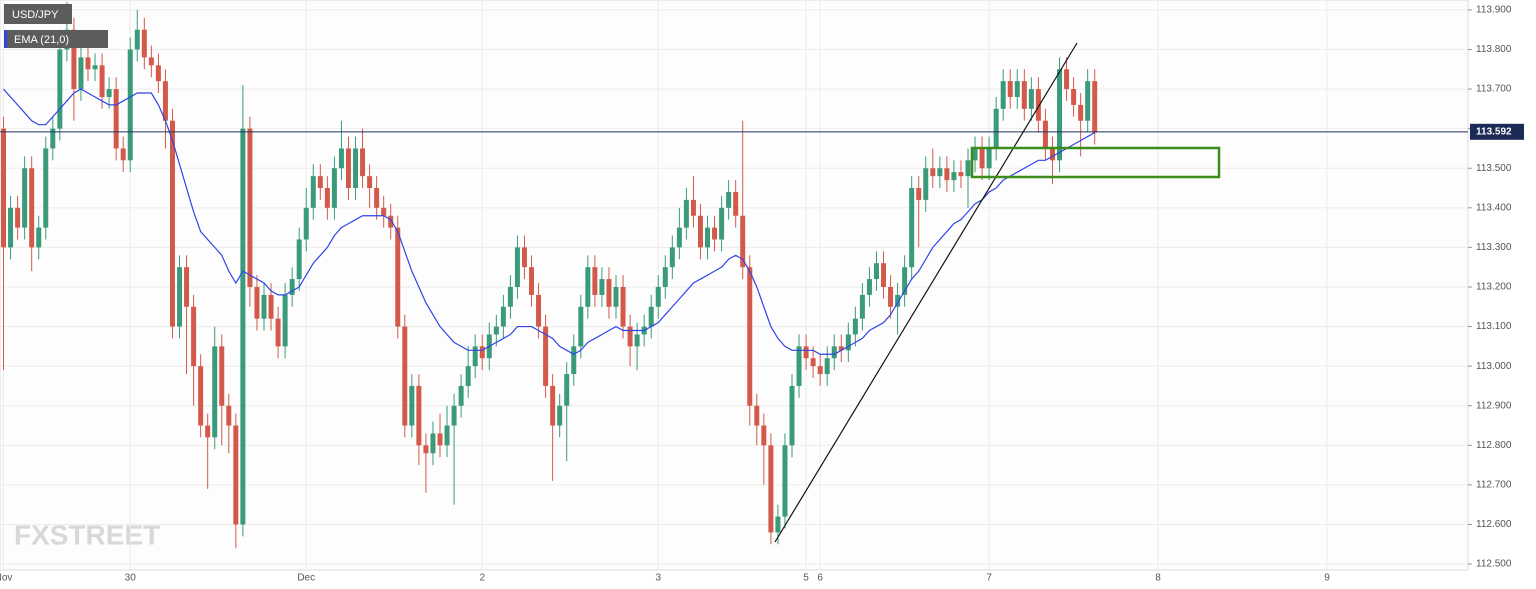  What do you see at coordinates (1494, 326) in the screenshot?
I see `y-tick-label: 113.100` at bounding box center [1494, 326].